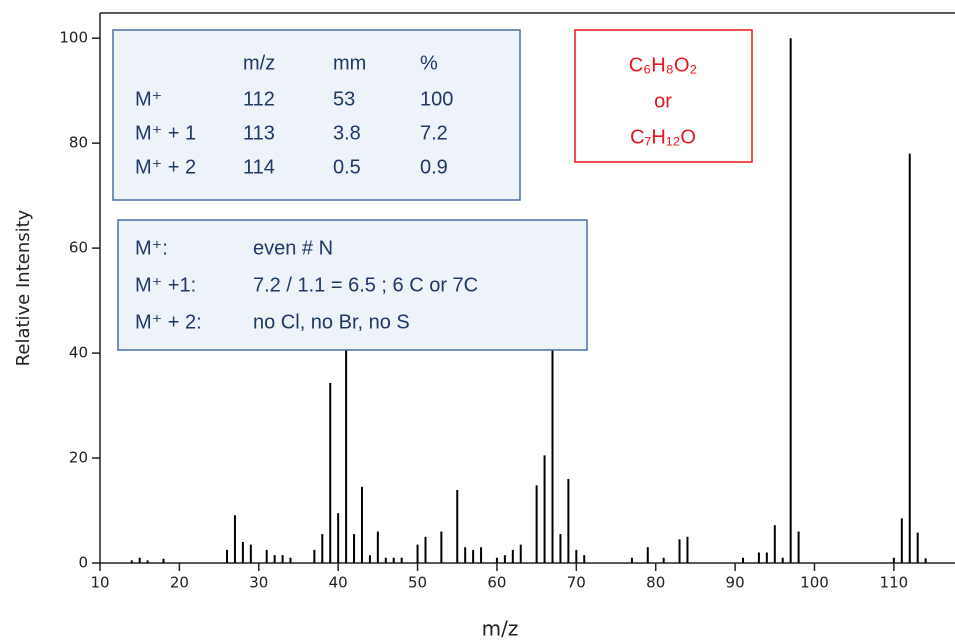 This screenshot has width=955, height=644. What do you see at coordinates (259, 63) in the screenshot?
I see `table-header: m/z` at bounding box center [259, 63].